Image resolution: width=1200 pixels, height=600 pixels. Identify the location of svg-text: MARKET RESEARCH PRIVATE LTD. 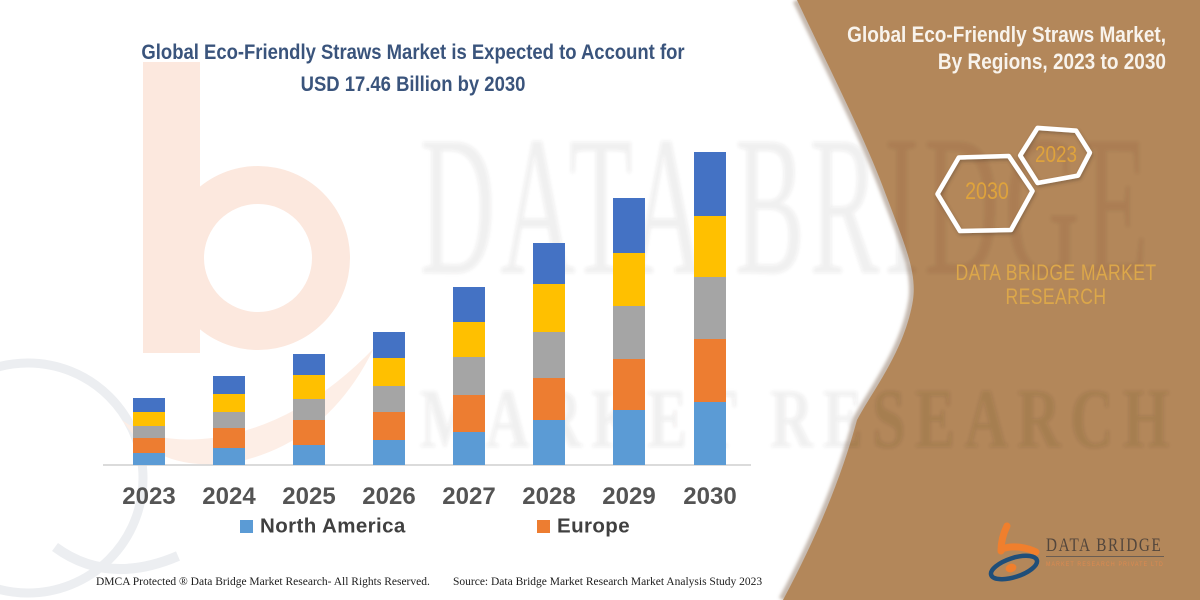
(1105, 565).